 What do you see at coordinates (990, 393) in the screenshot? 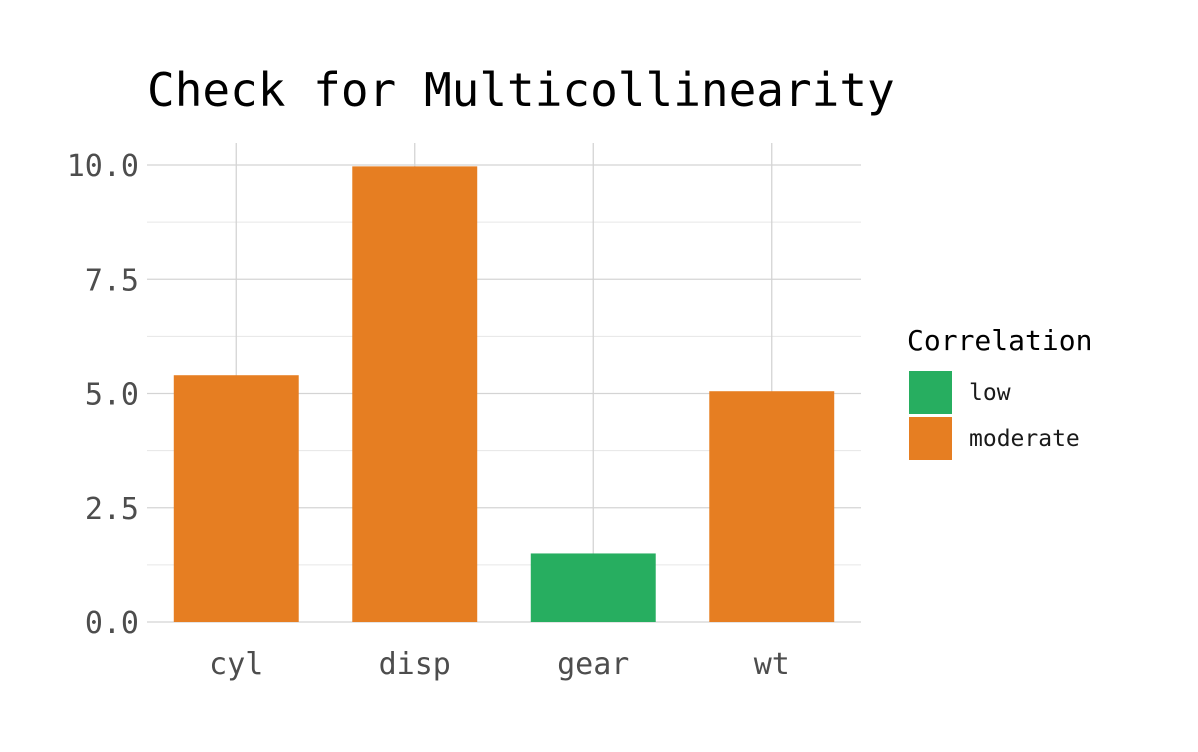
I see `legend-label-low: low` at bounding box center [990, 393].